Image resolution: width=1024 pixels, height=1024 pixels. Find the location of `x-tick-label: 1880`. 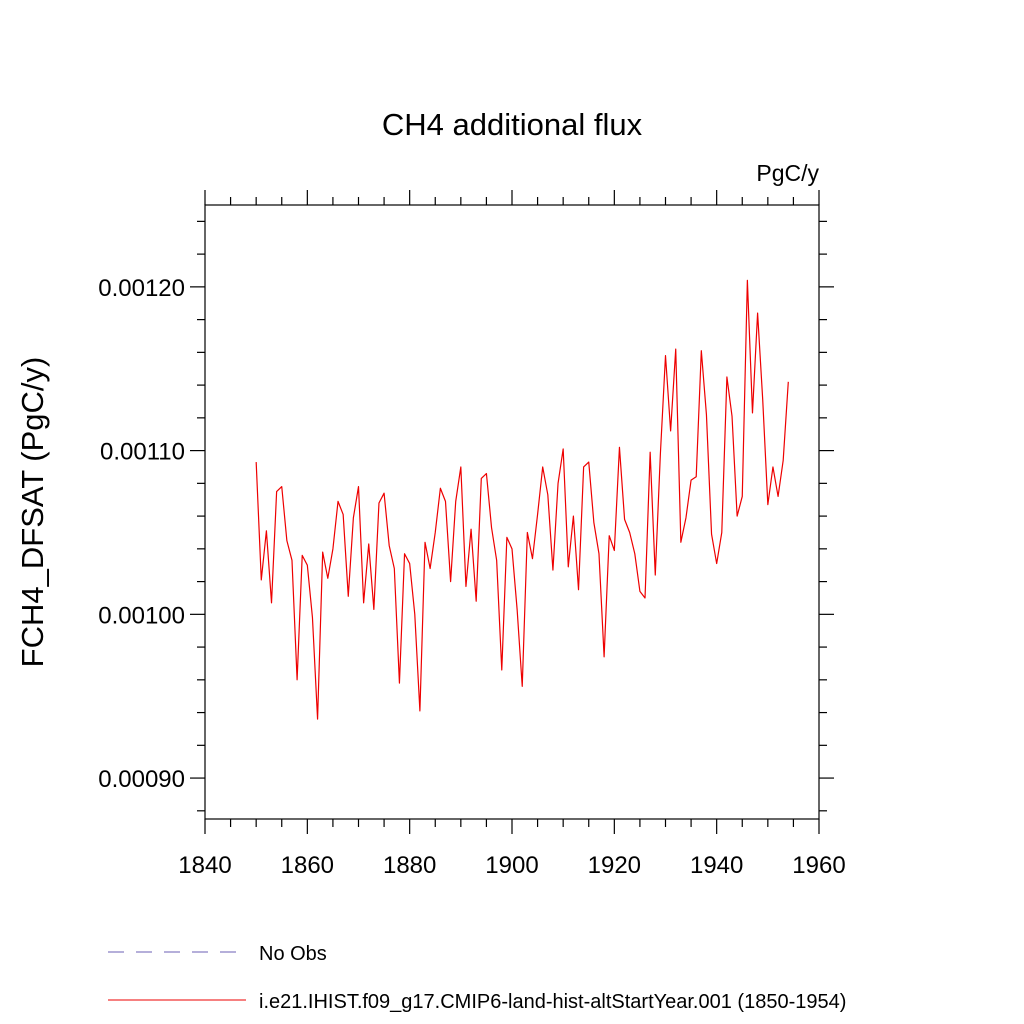

x-tick-label: 1880 is located at coordinates (409, 865).